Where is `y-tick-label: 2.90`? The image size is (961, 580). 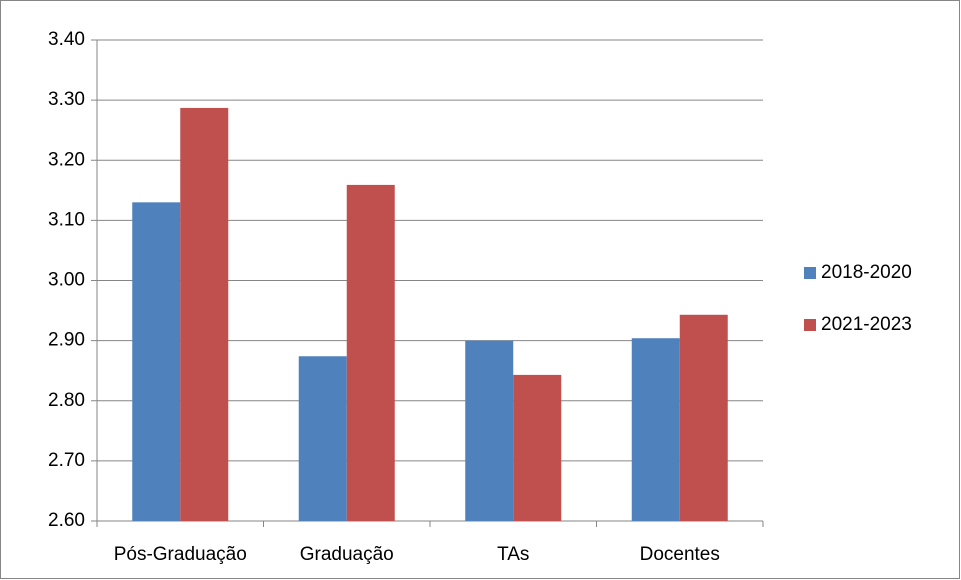
y-tick-label: 2.90 is located at coordinates (66, 340).